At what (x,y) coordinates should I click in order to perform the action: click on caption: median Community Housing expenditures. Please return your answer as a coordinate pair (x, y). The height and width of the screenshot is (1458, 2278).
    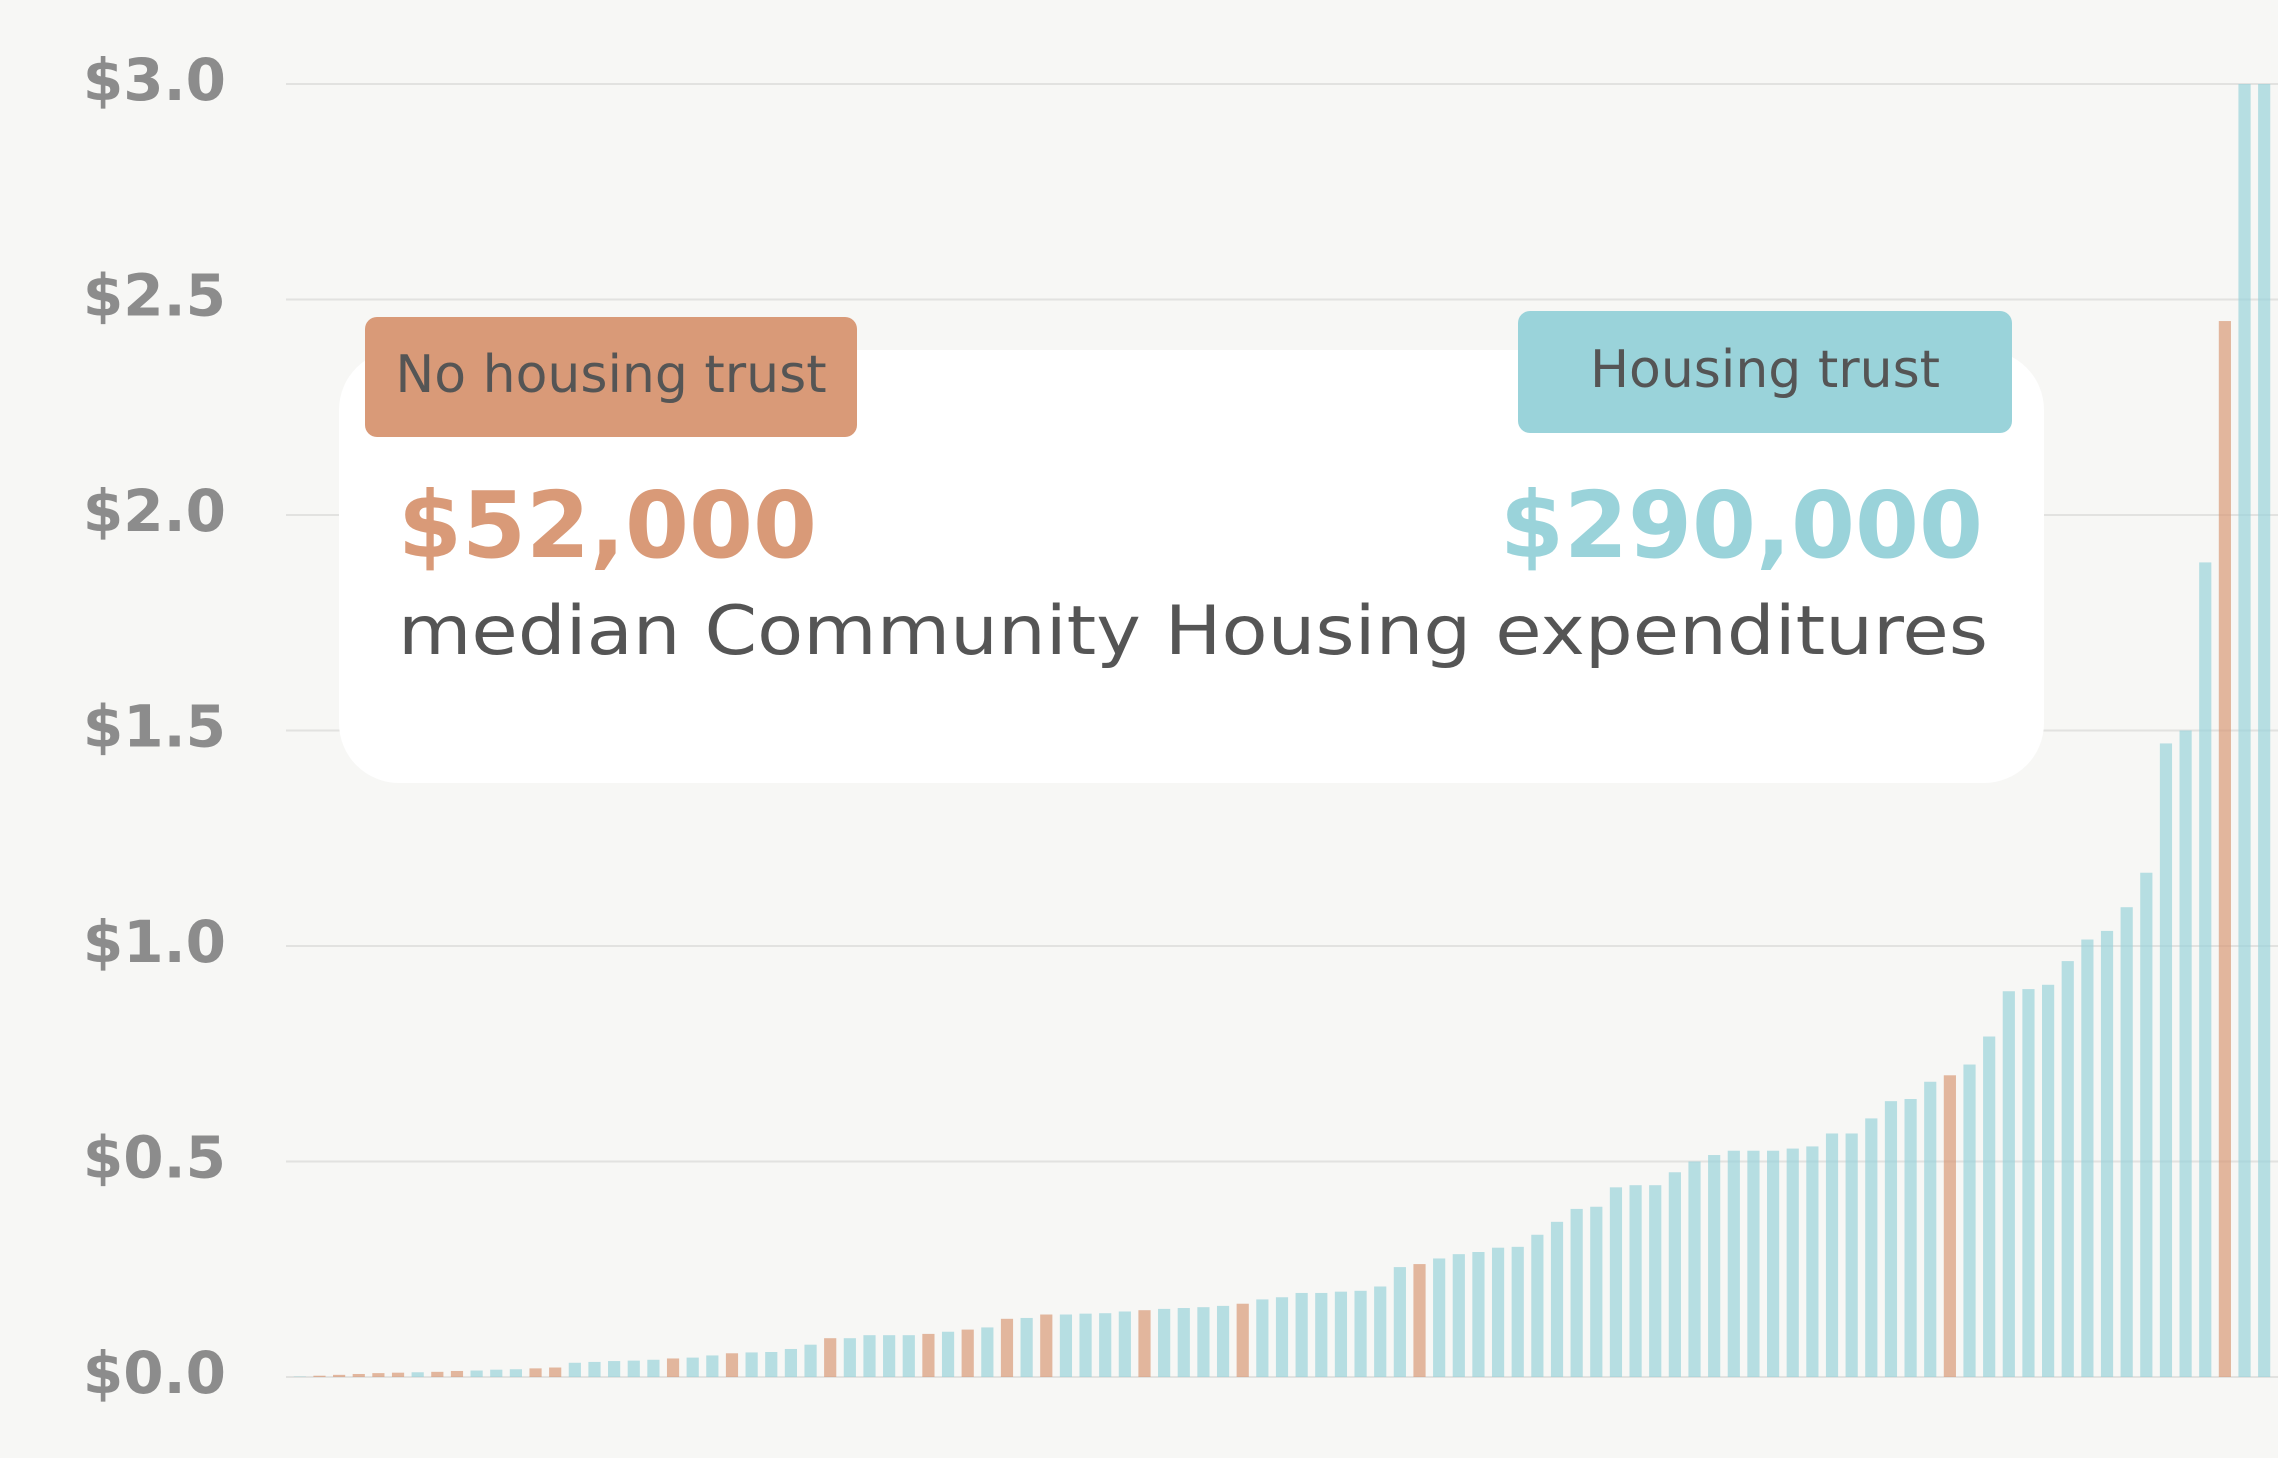
    Looking at the image, I should click on (1193, 631).